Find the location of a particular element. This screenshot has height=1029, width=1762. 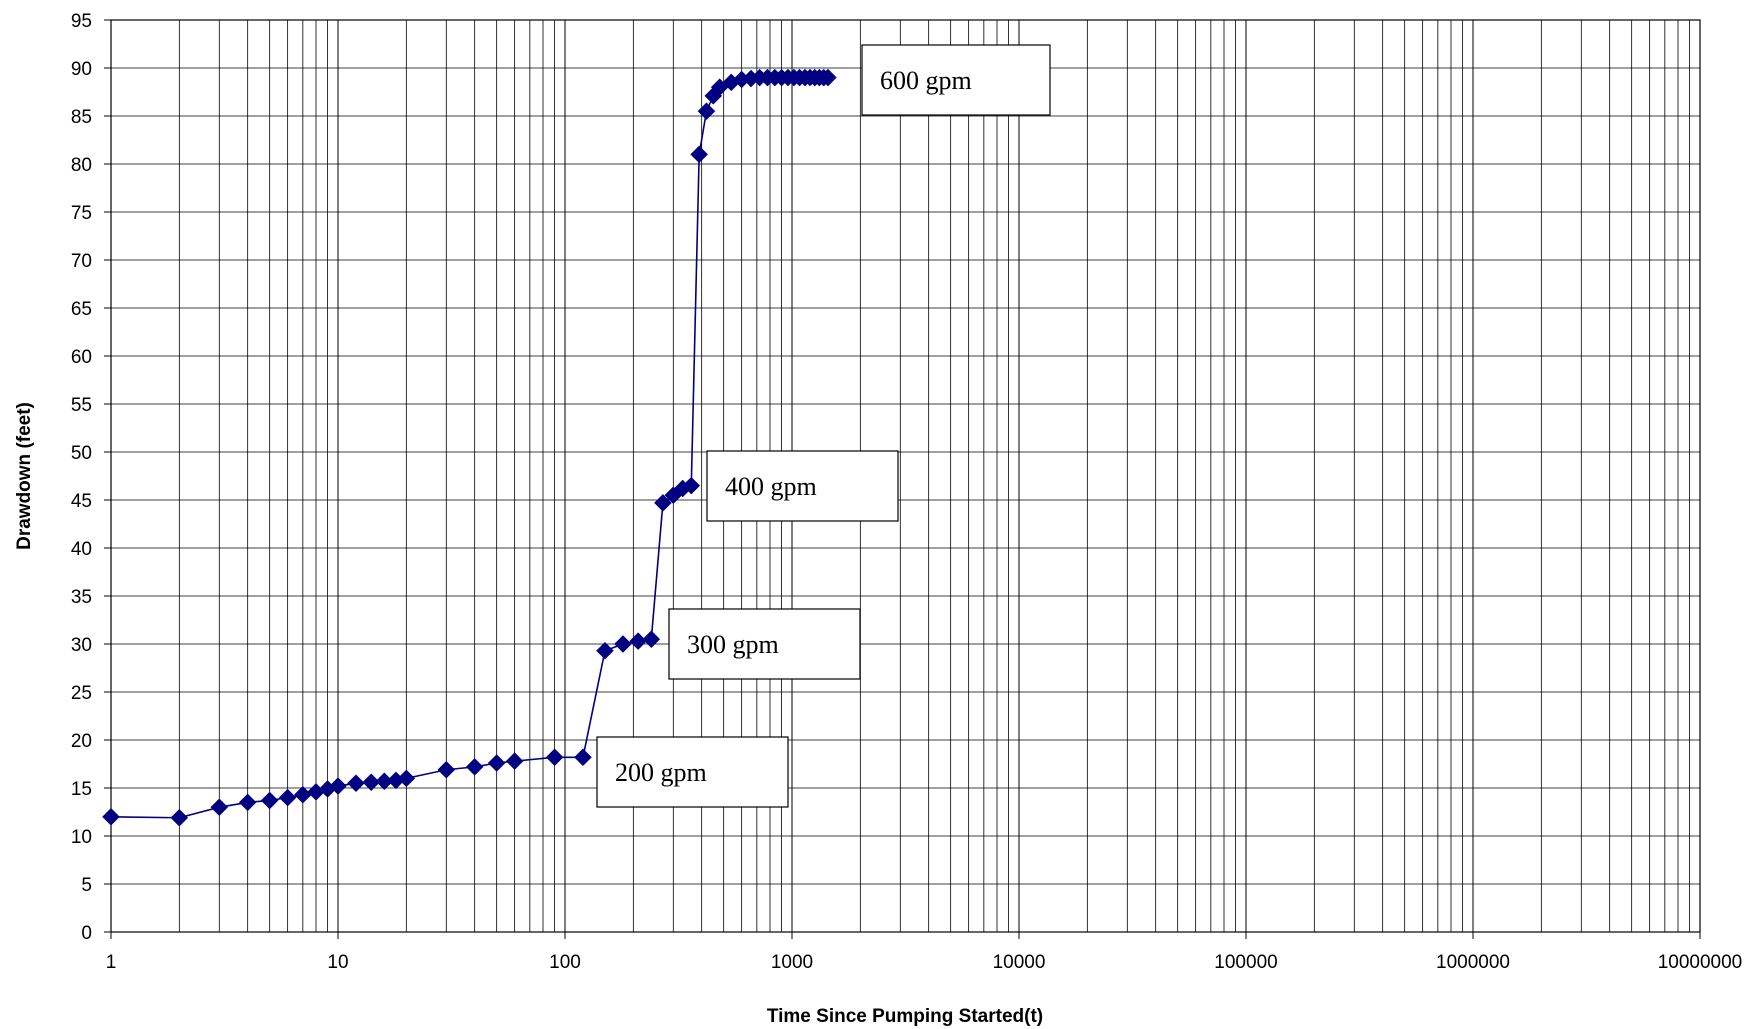

annotation-label: 400 gpm is located at coordinates (771, 486).